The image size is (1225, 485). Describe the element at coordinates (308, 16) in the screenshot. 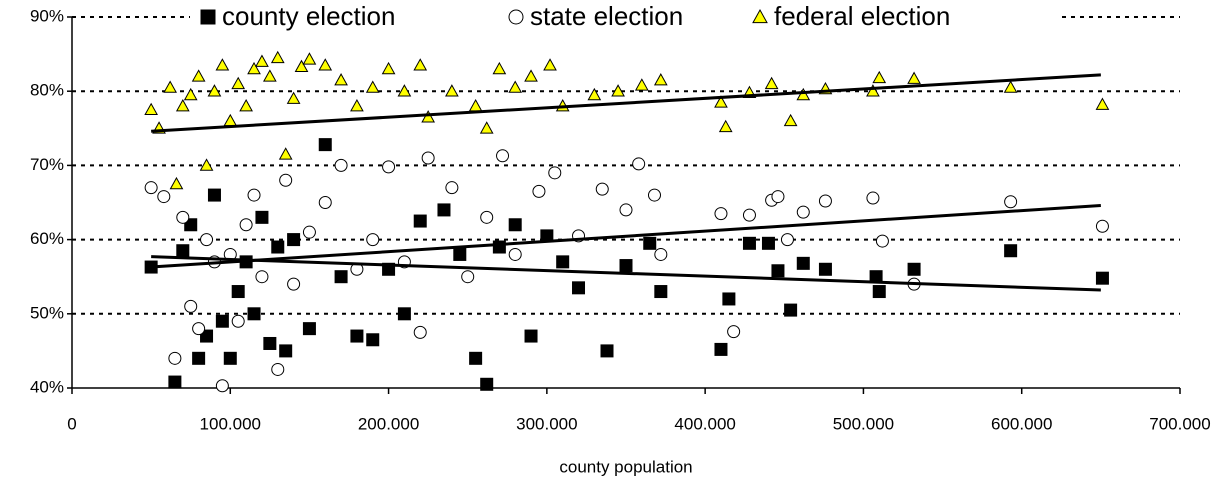

I see `legend-label: county election` at that location.